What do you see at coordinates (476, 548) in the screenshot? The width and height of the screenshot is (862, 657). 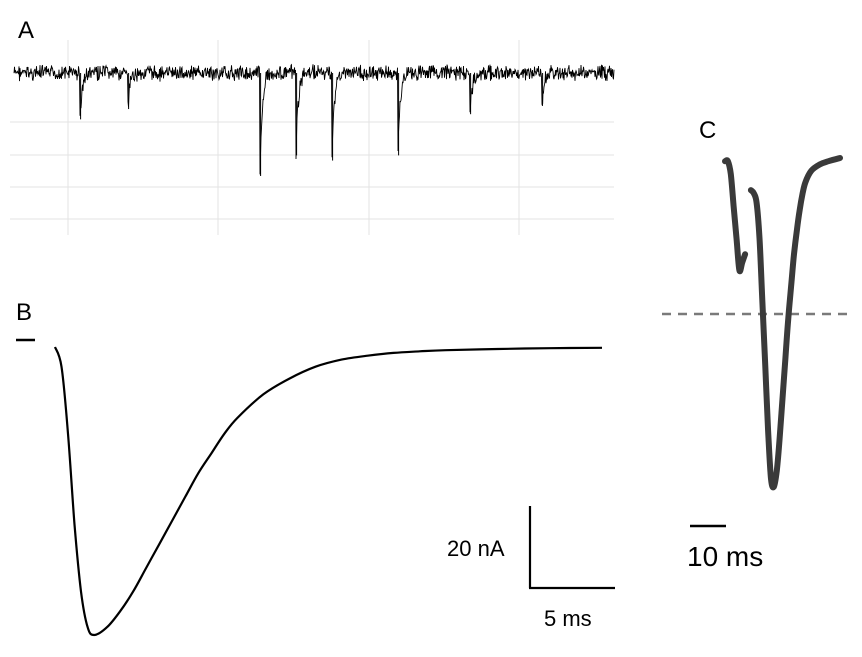 I see `panel-b-y-scale-label: 20 nA` at bounding box center [476, 548].